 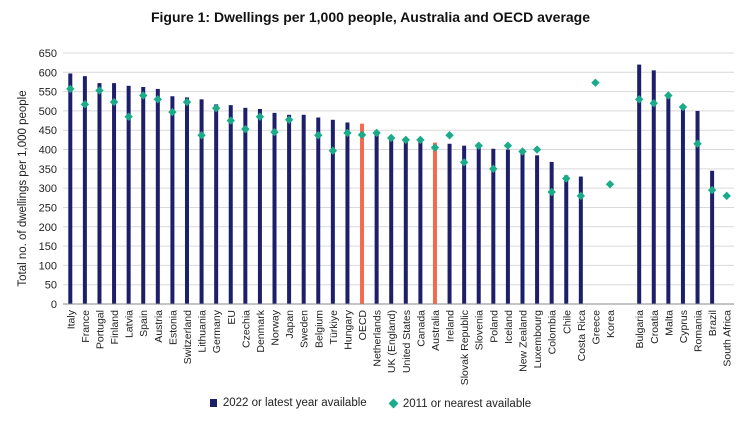 I want to click on x-tick-label: Slovak Republic, so click(x=465, y=347).